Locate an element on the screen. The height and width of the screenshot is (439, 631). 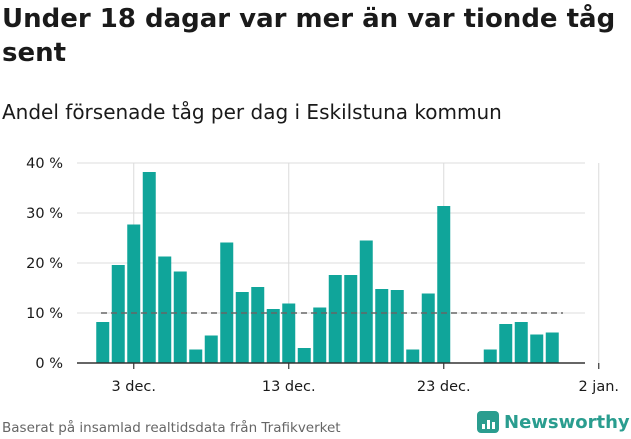
brand-name: Newsworthy is located at coordinates (567, 422).